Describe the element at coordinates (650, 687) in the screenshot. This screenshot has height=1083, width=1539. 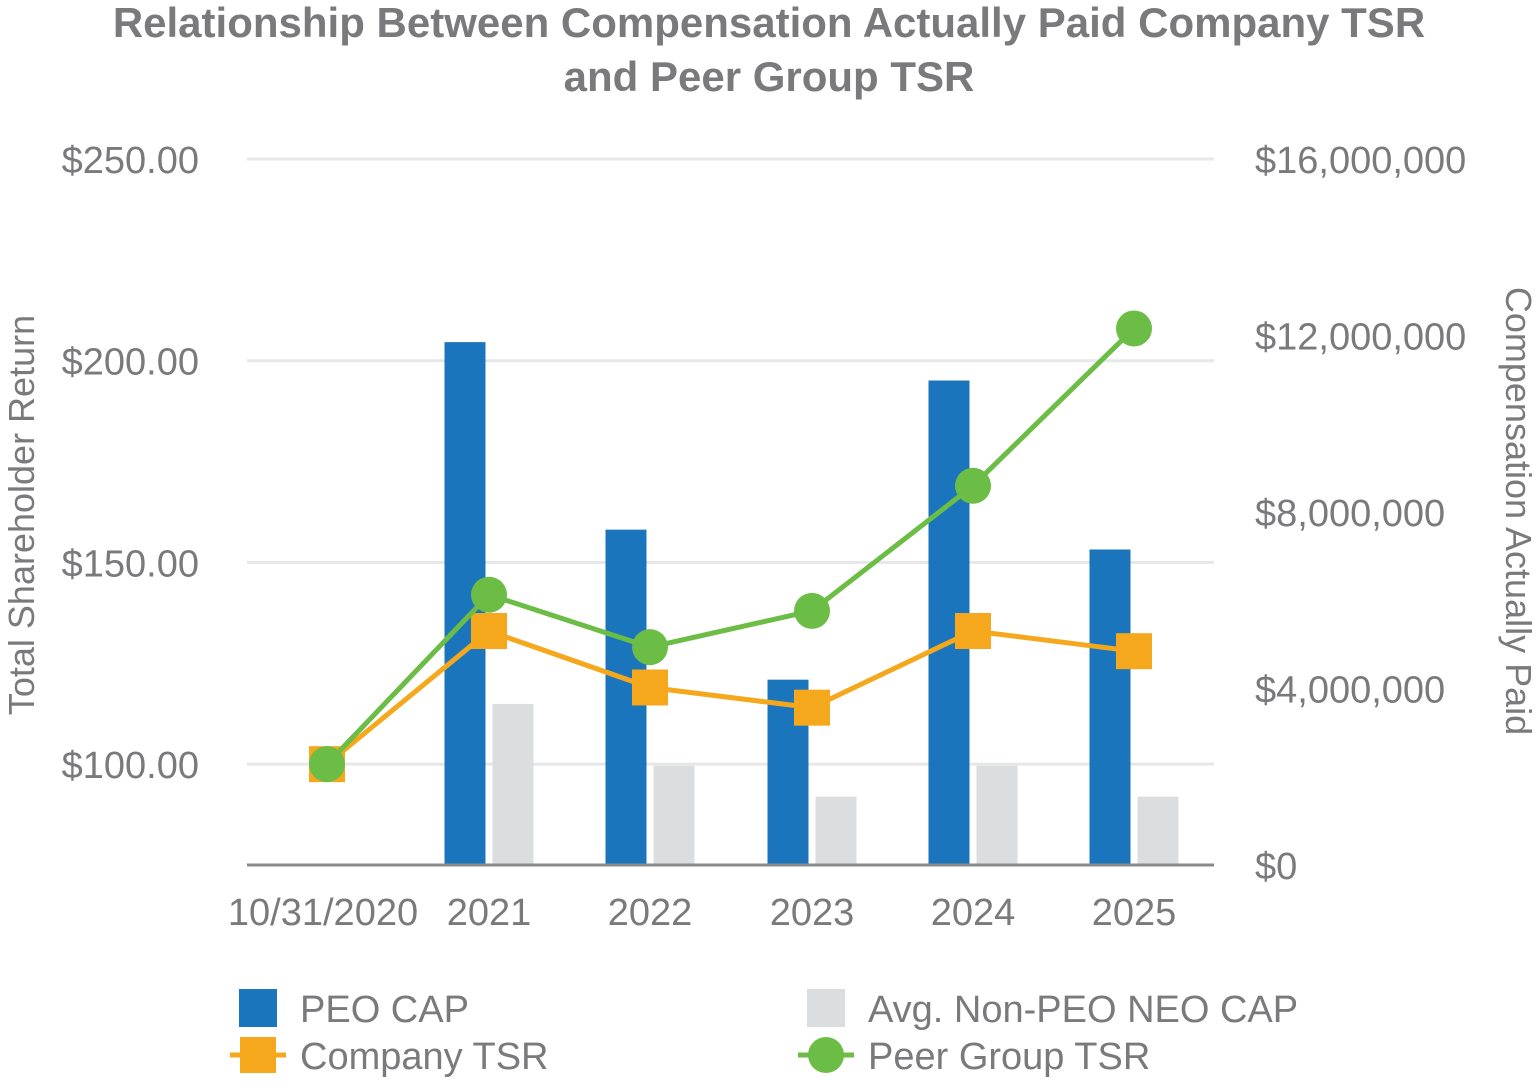
I see `point-company-tsr-2022` at that location.